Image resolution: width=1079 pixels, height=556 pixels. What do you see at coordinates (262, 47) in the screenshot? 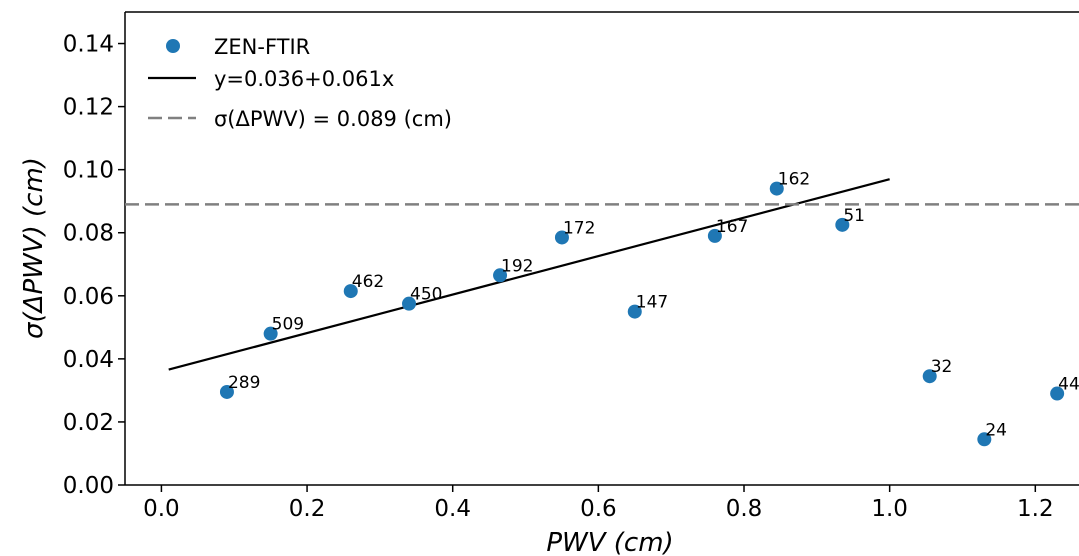
I see `legend-label: ZEN-FTIR` at bounding box center [262, 47].